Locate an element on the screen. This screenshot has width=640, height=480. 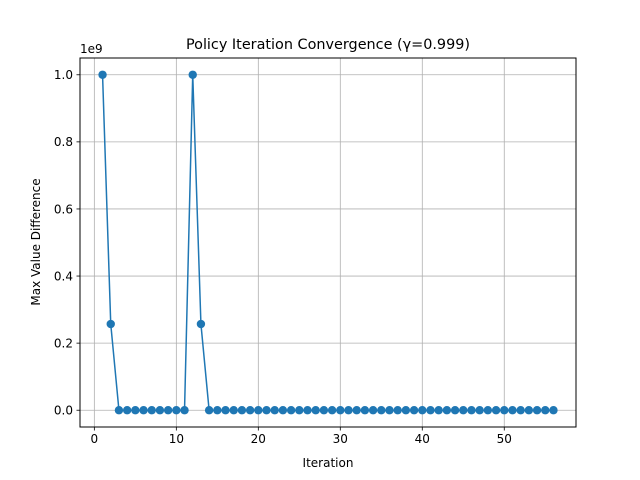
y-tick-label: 0.8 is located at coordinates (63, 142).